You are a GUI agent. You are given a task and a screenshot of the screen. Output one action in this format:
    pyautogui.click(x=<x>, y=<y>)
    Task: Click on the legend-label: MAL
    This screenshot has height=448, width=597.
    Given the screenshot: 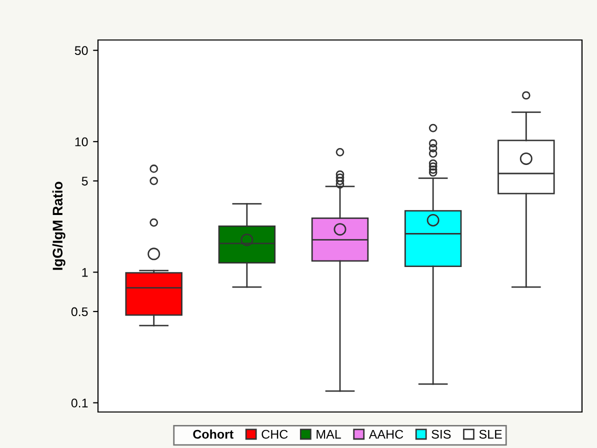 What is the action you would take?
    pyautogui.click(x=328, y=434)
    